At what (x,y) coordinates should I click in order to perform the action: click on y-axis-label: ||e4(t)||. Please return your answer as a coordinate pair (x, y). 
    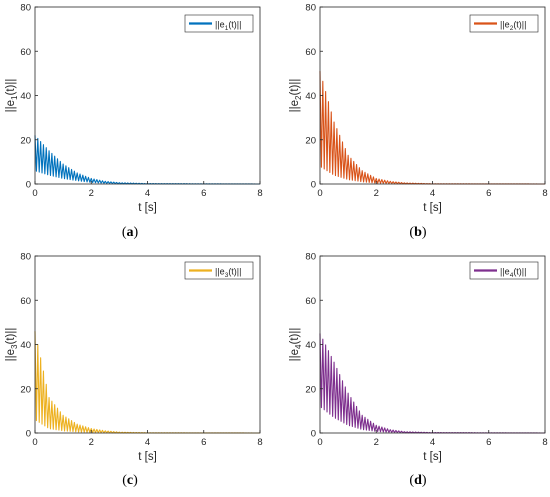
    Looking at the image, I should click on (296, 345).